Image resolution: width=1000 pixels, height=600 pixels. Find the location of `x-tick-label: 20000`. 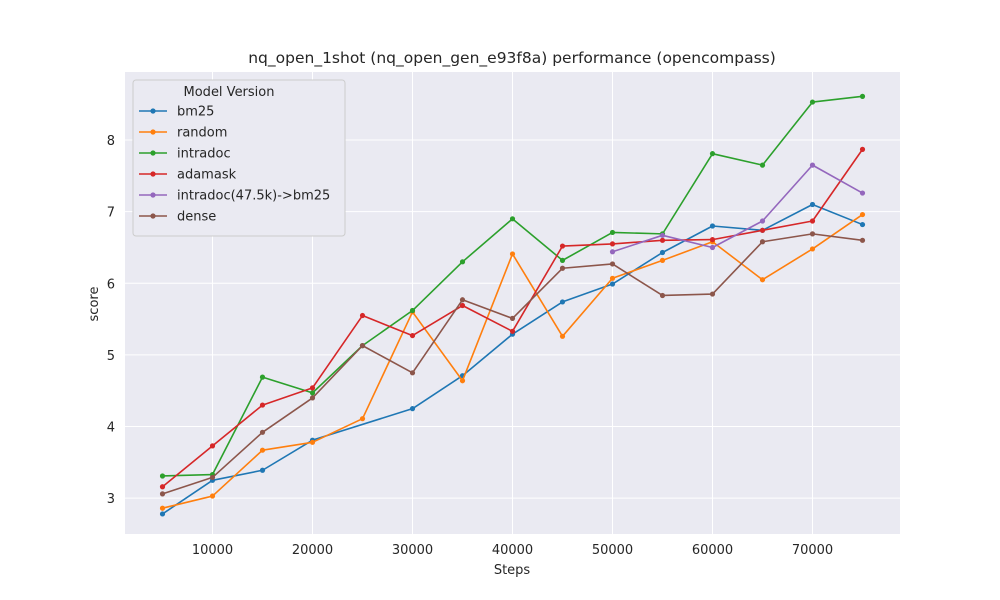

x-tick-label: 20000 is located at coordinates (312, 550).